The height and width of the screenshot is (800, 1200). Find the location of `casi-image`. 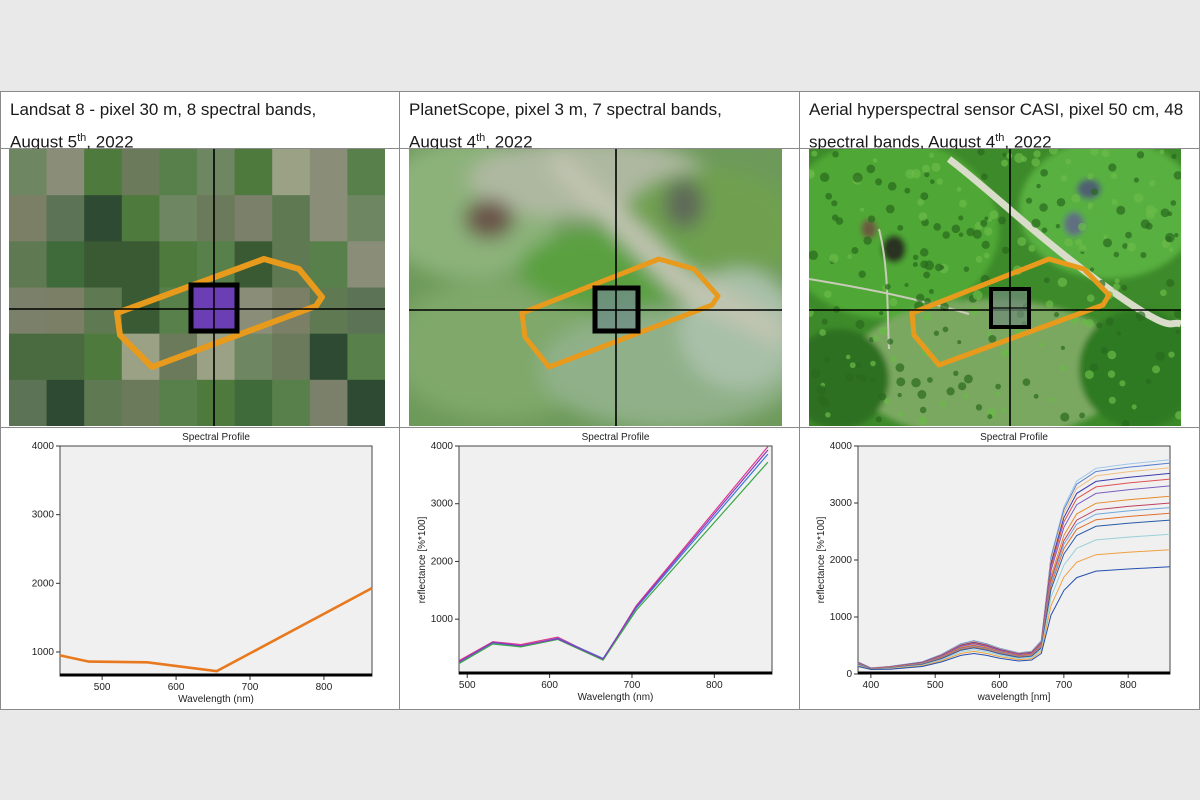

casi-image is located at coordinates (995, 287).